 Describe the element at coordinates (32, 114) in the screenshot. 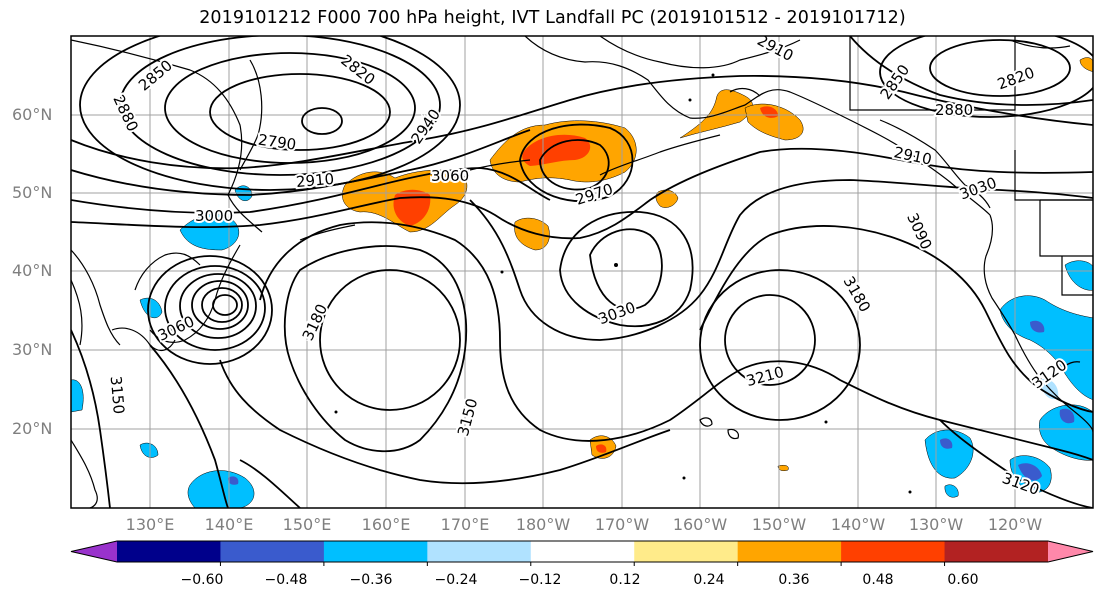

I see `lat-label: 60°N` at that location.